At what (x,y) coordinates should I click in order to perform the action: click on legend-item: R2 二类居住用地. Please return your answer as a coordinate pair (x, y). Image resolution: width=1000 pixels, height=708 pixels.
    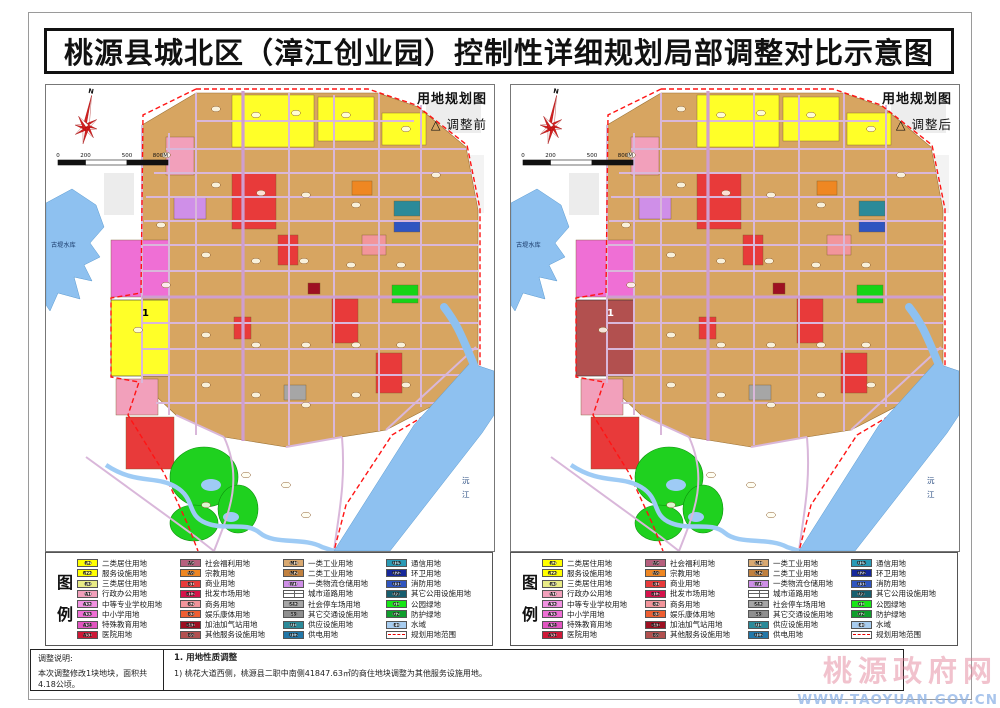
    Looking at the image, I should click on (592, 563).